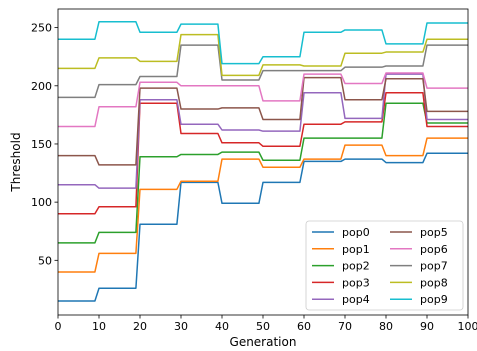 Image resolution: width=477 pixels, height=351 pixels. I want to click on y-axis-title: Threshold, so click(16, 162).